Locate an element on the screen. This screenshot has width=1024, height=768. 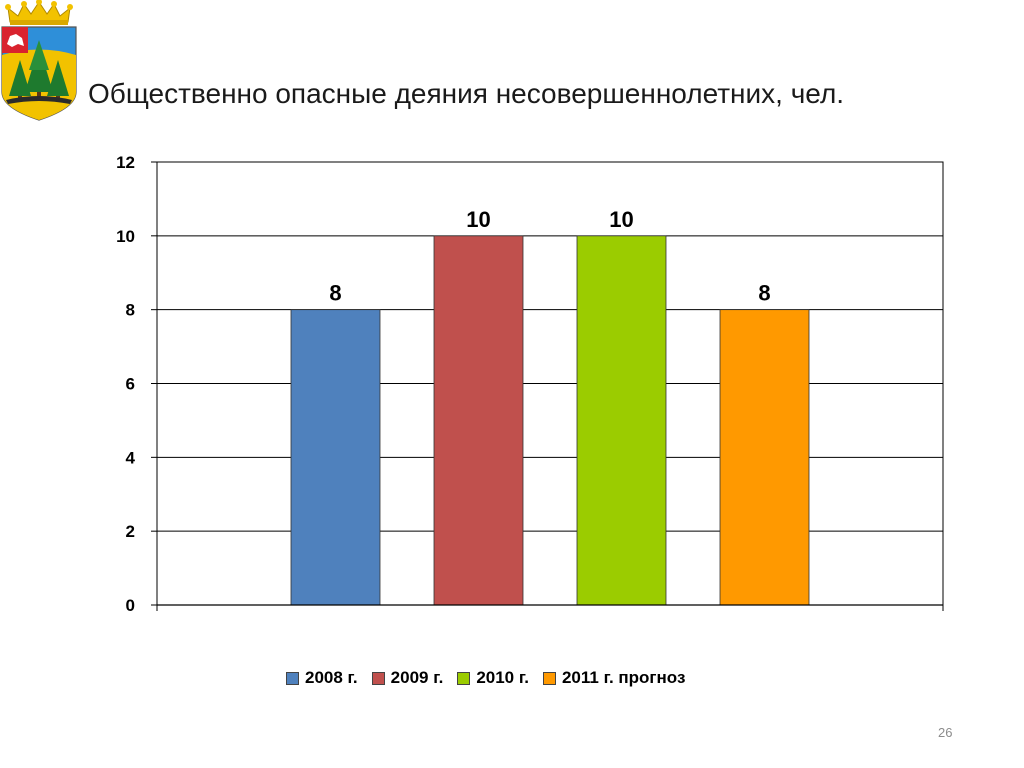
coat-of-arms-icon is located at coordinates (39, 60).